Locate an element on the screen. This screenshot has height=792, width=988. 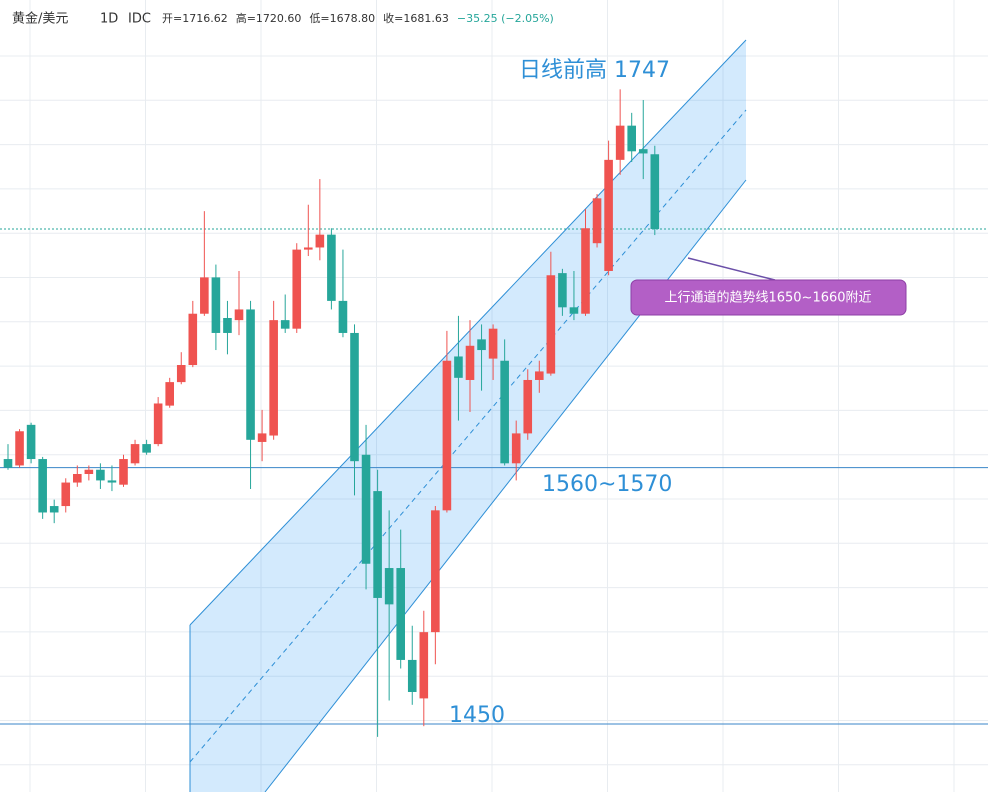
callout-pointer is located at coordinates (731, 269).